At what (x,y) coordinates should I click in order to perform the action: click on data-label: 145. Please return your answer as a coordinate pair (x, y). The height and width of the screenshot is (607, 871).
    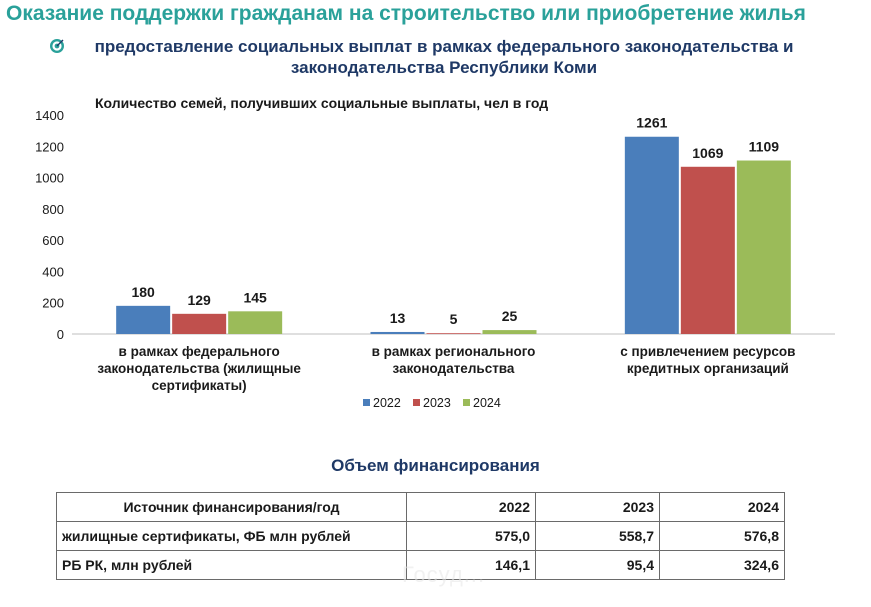
    Looking at the image, I should click on (255, 297).